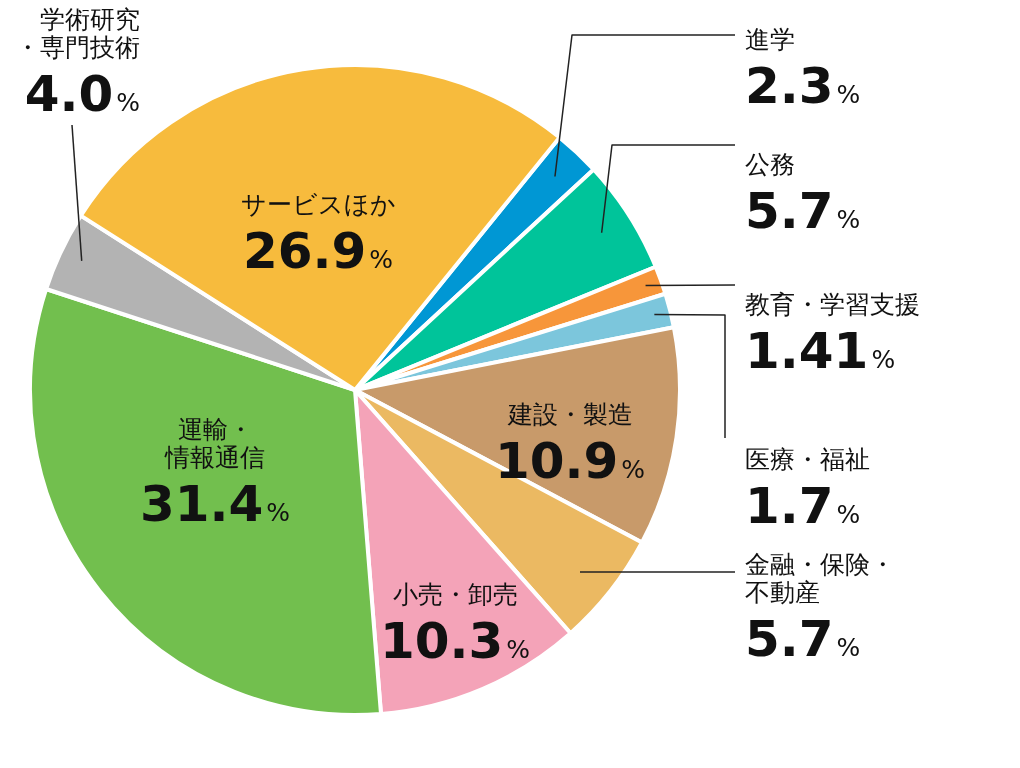  Describe the element at coordinates (569, 414) in the screenshot. I see `slice-label: 建設・製造` at that location.